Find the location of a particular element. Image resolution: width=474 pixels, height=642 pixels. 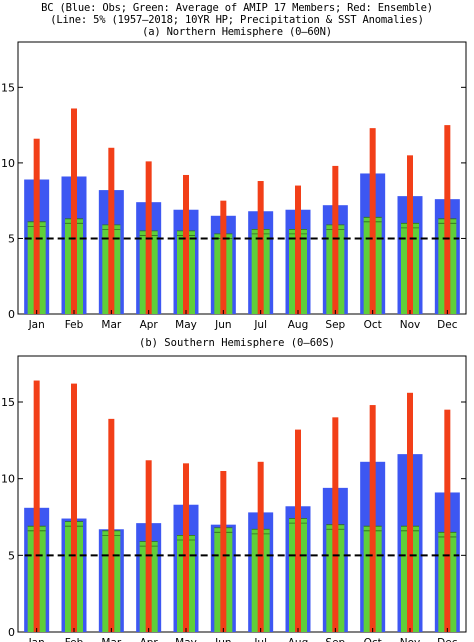

ensemble-bar-b-Jan is located at coordinates (36, 506).